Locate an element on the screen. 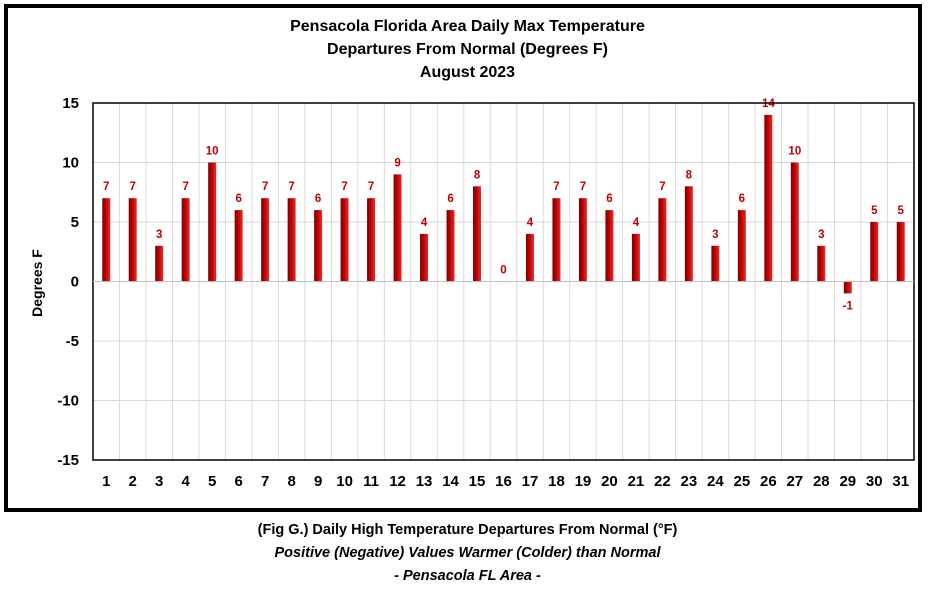  y-axis-label: Degrees F is located at coordinates (37, 283).